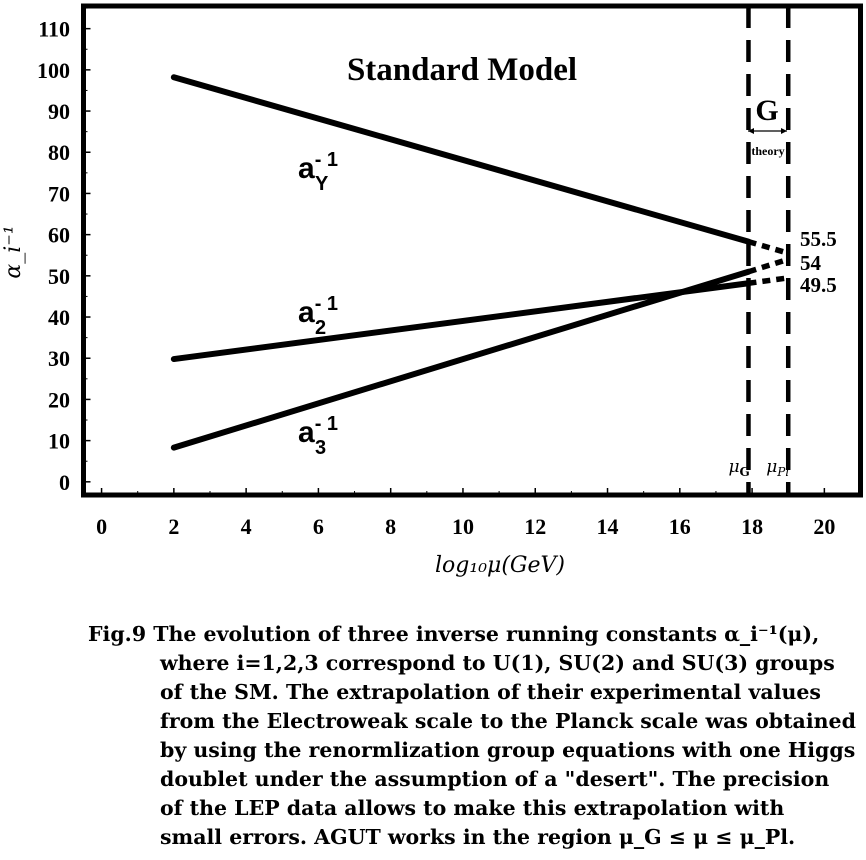 The height and width of the screenshot is (860, 866). I want to click on y-tick-label: 70, so click(59, 193).